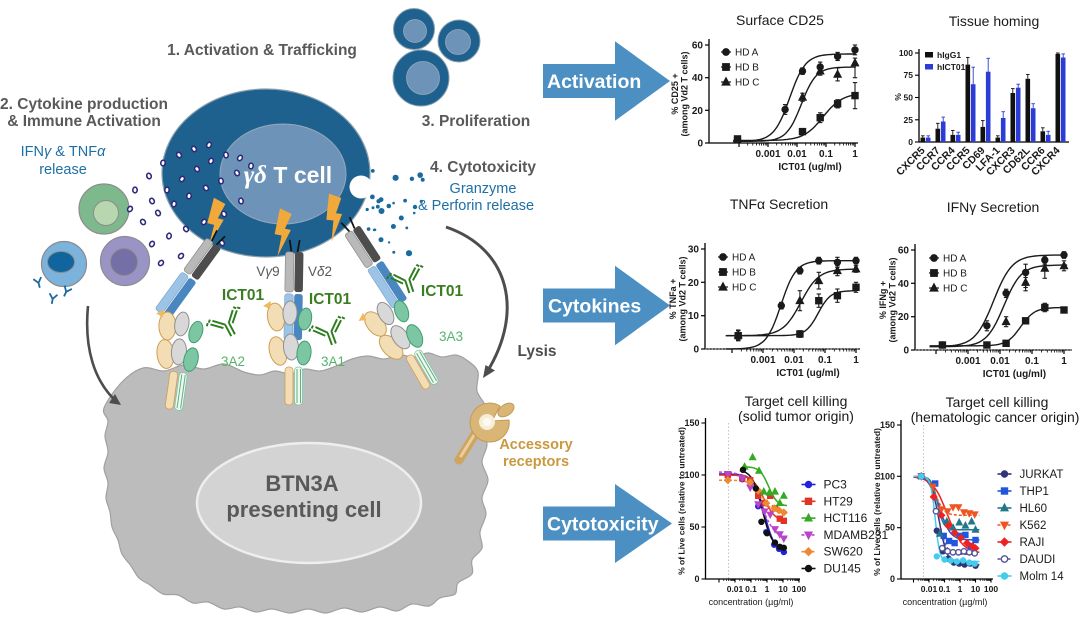  I want to click on svg-text: release, so click(63, 170).